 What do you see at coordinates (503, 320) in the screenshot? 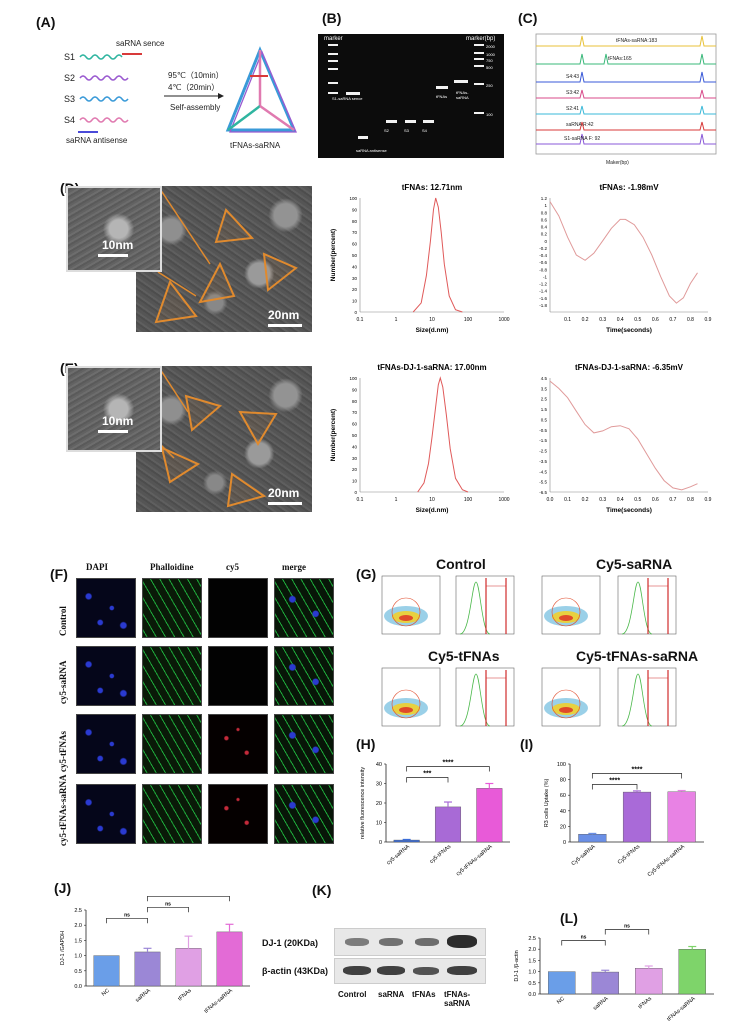
I see `x-tick-label: 1000` at bounding box center [503, 320].